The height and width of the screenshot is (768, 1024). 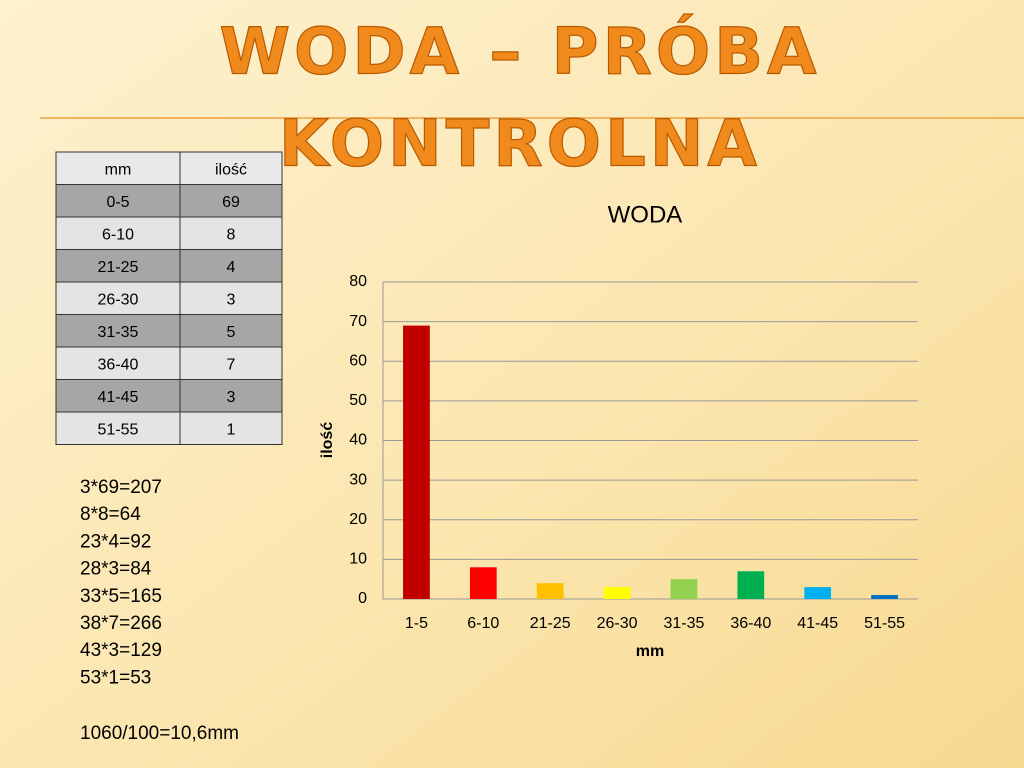 I want to click on table-text: 6-10, so click(x=118, y=234).